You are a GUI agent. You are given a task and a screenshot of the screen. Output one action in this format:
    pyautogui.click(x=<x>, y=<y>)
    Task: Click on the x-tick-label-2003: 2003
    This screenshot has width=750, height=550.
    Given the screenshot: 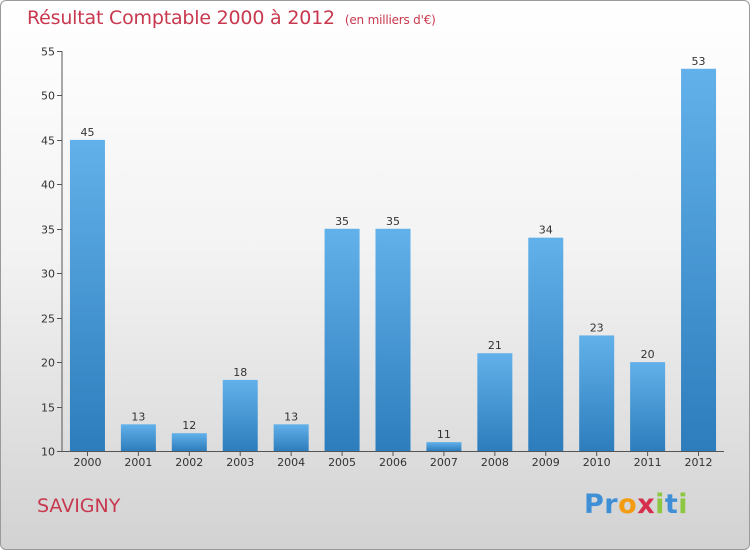 What is the action you would take?
    pyautogui.click(x=240, y=462)
    